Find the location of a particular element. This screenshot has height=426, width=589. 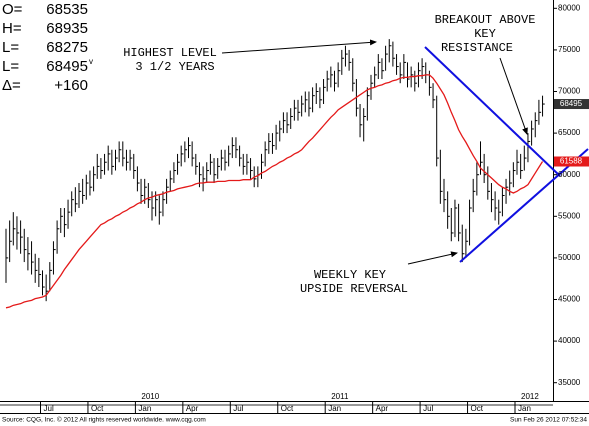

timestamp: Sun Feb 26 2012 07:52:34 is located at coordinates (548, 420).